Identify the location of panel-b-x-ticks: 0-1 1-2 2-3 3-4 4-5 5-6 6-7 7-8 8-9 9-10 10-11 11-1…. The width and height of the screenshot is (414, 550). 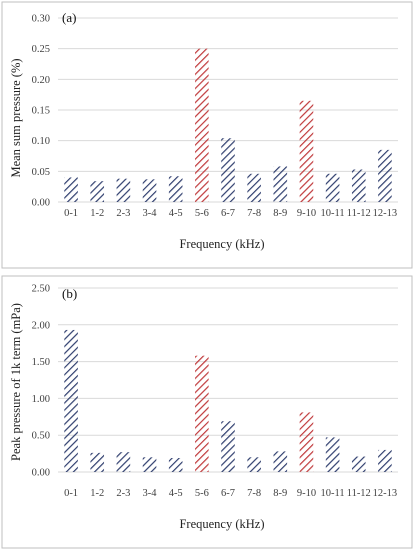
(230, 493).